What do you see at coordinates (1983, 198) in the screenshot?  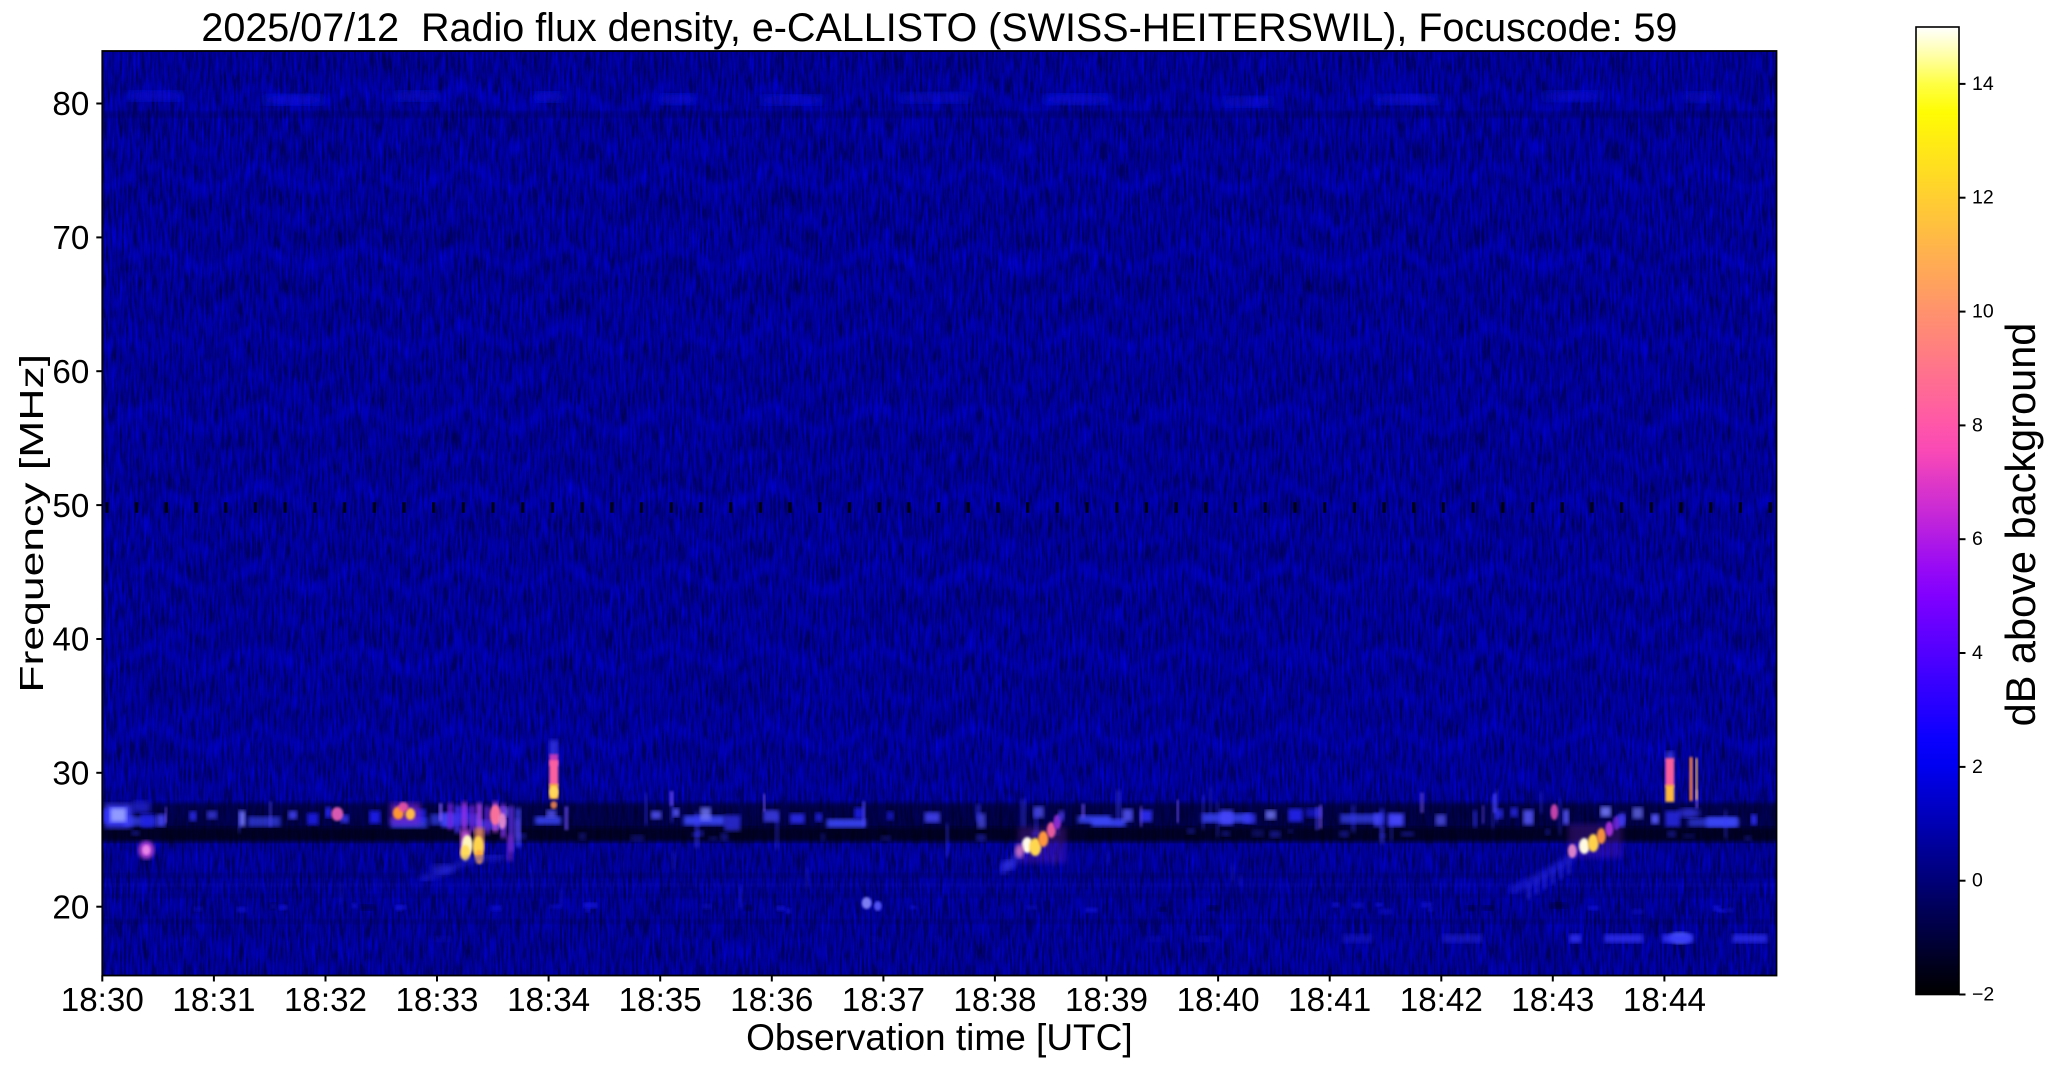 I see `svg-text: 12` at bounding box center [1983, 198].